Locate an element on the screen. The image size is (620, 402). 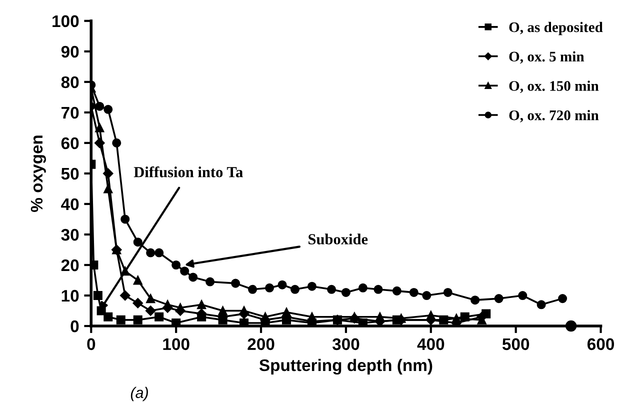
legend-label: O, as deposited is located at coordinates (556, 29).